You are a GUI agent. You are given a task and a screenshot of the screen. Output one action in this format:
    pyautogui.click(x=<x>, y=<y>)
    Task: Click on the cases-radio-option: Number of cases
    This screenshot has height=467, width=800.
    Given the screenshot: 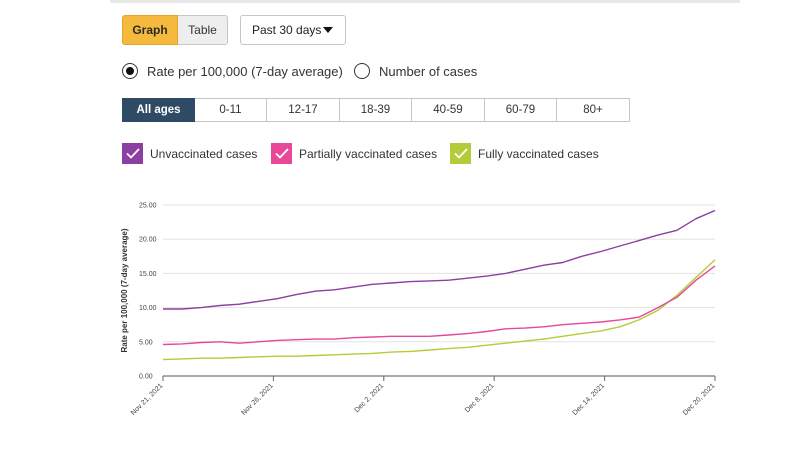 What is the action you would take?
    pyautogui.click(x=415, y=71)
    